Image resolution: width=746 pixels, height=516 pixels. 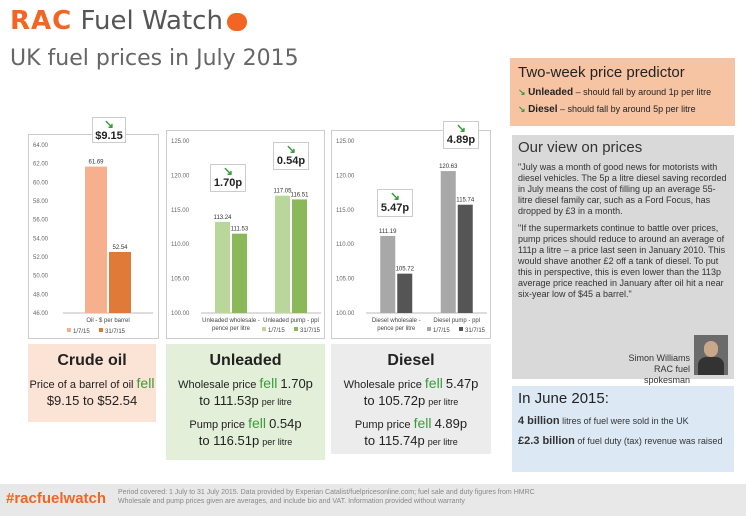 What do you see at coordinates (229, 400) in the screenshot?
I see `wholesale-to: to 111.53p` at bounding box center [229, 400].